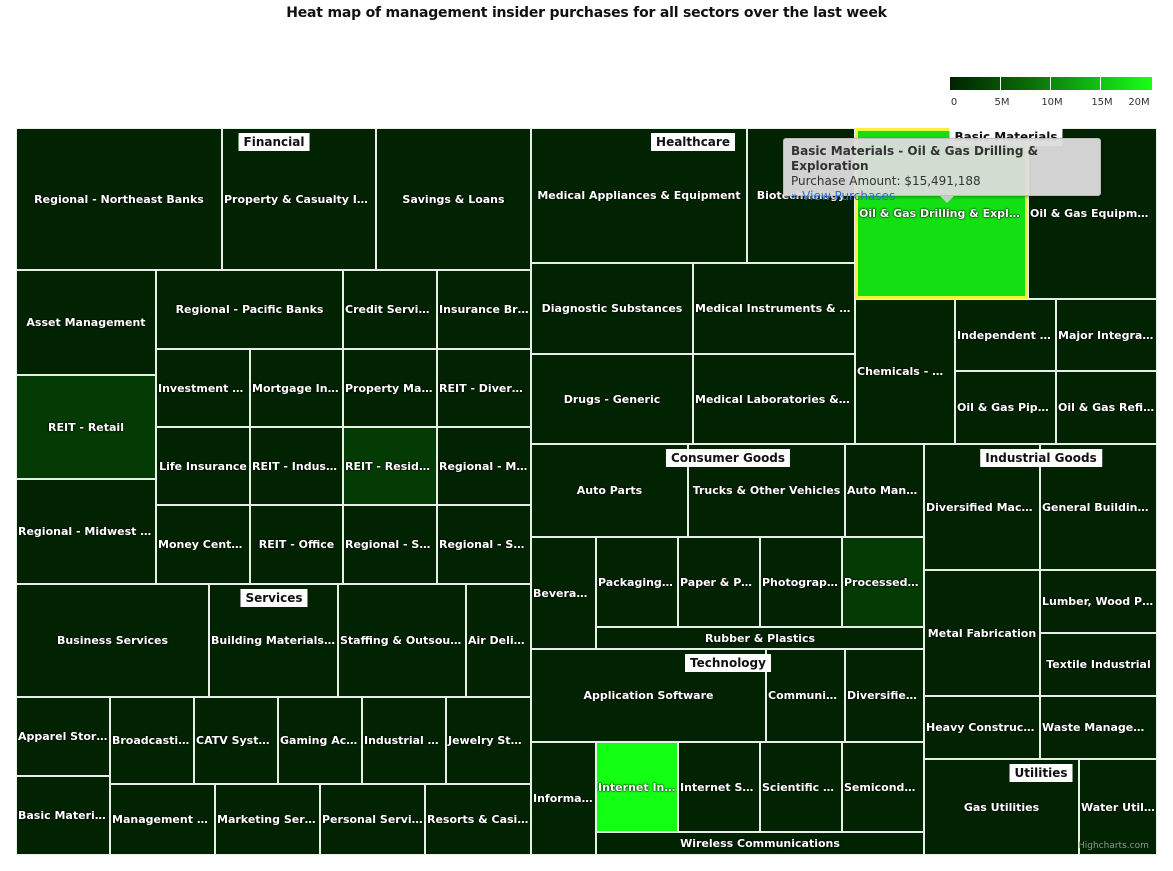 This screenshot has width=1173, height=871. I want to click on treemap-cell: Regional - Northeast Banks, so click(119, 199).